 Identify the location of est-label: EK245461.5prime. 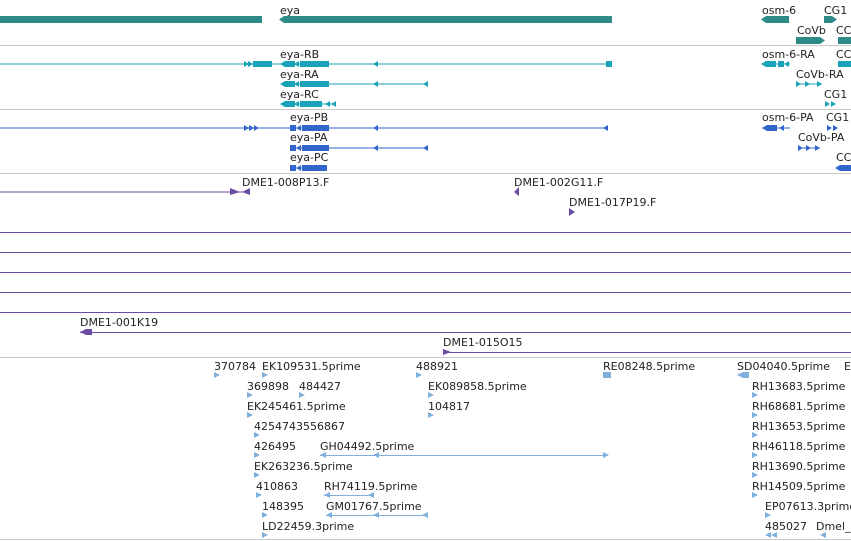
(296, 406).